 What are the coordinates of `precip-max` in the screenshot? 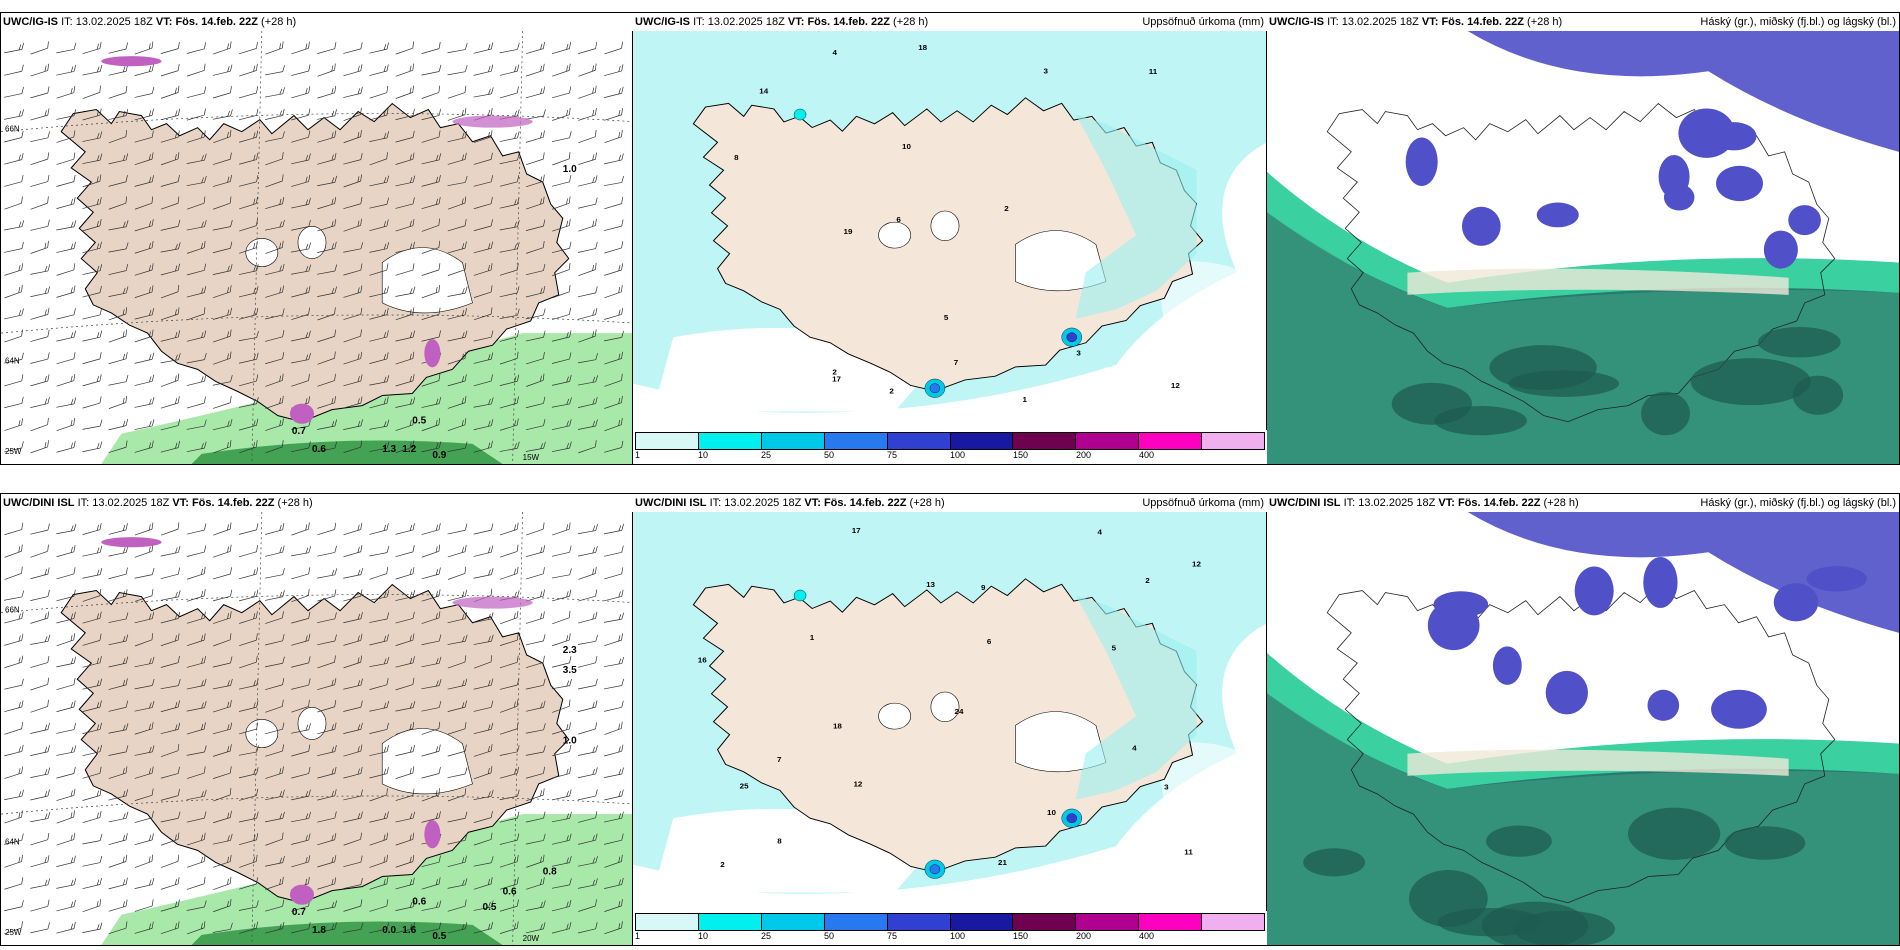 It's located at (935, 869).